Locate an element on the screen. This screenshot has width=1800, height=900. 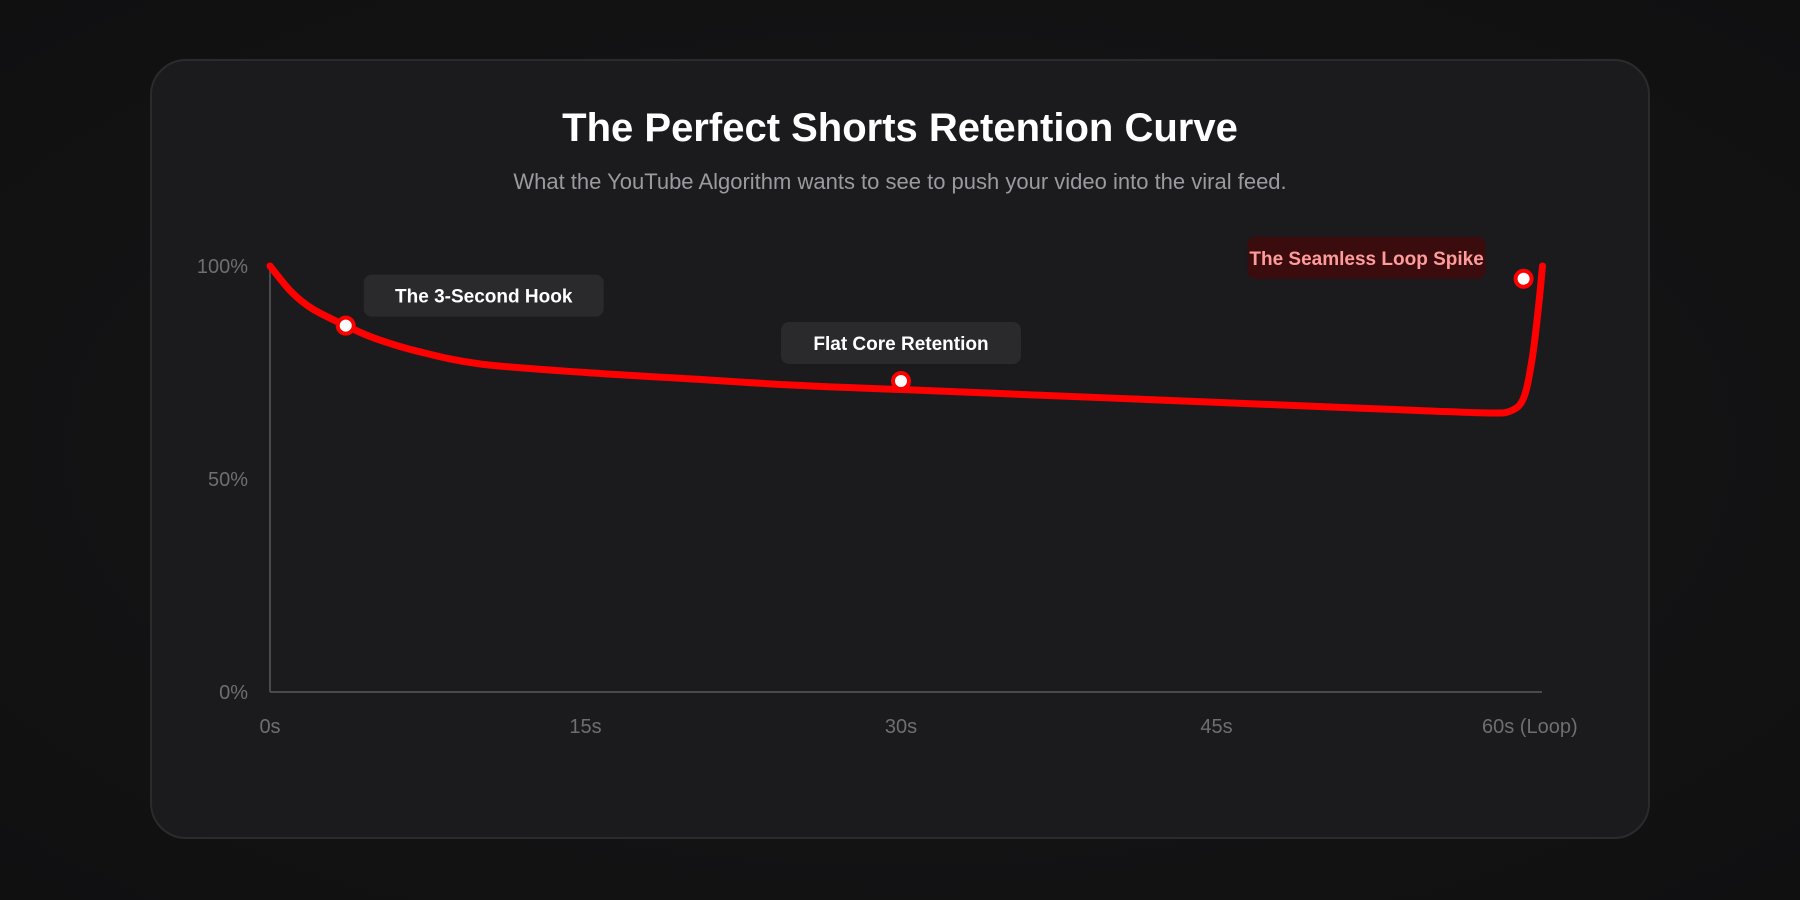
annotation-label: Flat Core Retention is located at coordinates (900, 344).